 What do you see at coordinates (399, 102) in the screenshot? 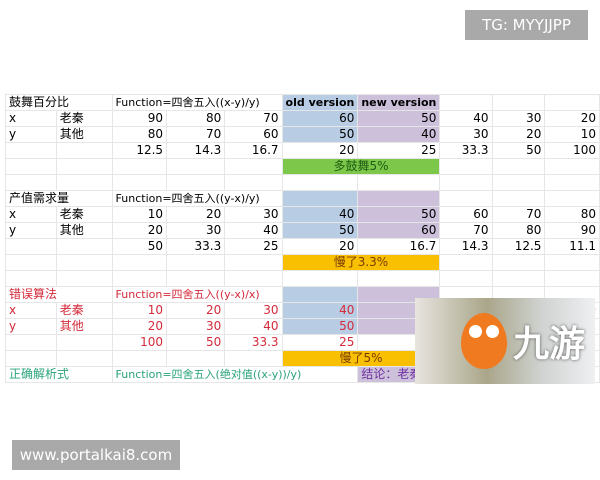
I see `new-version-header: new version` at bounding box center [399, 102].